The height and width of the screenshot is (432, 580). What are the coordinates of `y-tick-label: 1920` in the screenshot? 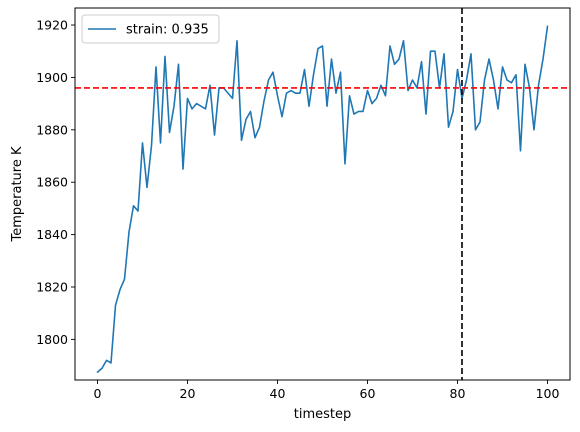 It's located at (52, 25).